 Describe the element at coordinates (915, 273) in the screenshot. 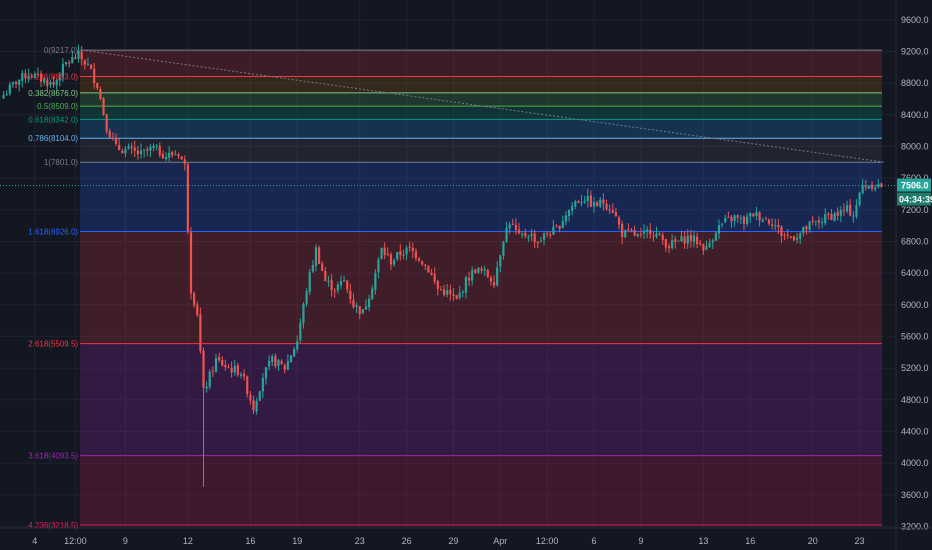

I see `price-tick-label: 6400.0` at that location.